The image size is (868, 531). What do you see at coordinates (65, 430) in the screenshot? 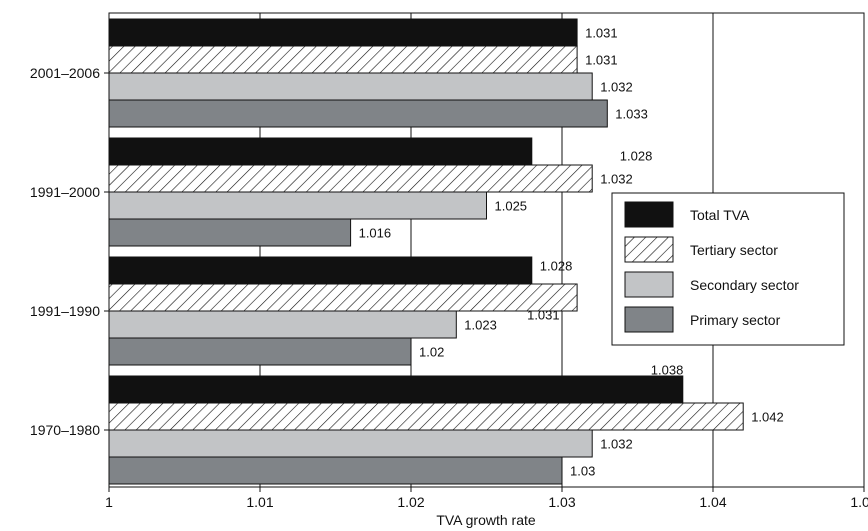
I see `y-tick-label: 1970–1980` at bounding box center [65, 430].